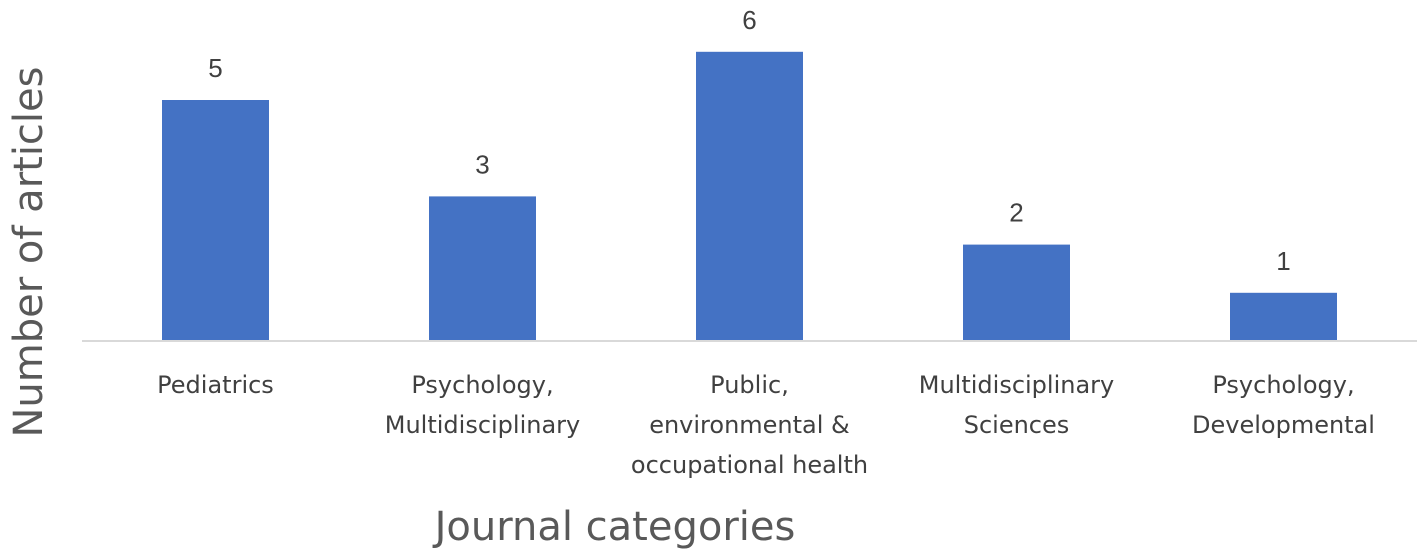 This screenshot has height=558, width=1421. What do you see at coordinates (482, 164) in the screenshot?
I see `data-label-2: 3` at bounding box center [482, 164].